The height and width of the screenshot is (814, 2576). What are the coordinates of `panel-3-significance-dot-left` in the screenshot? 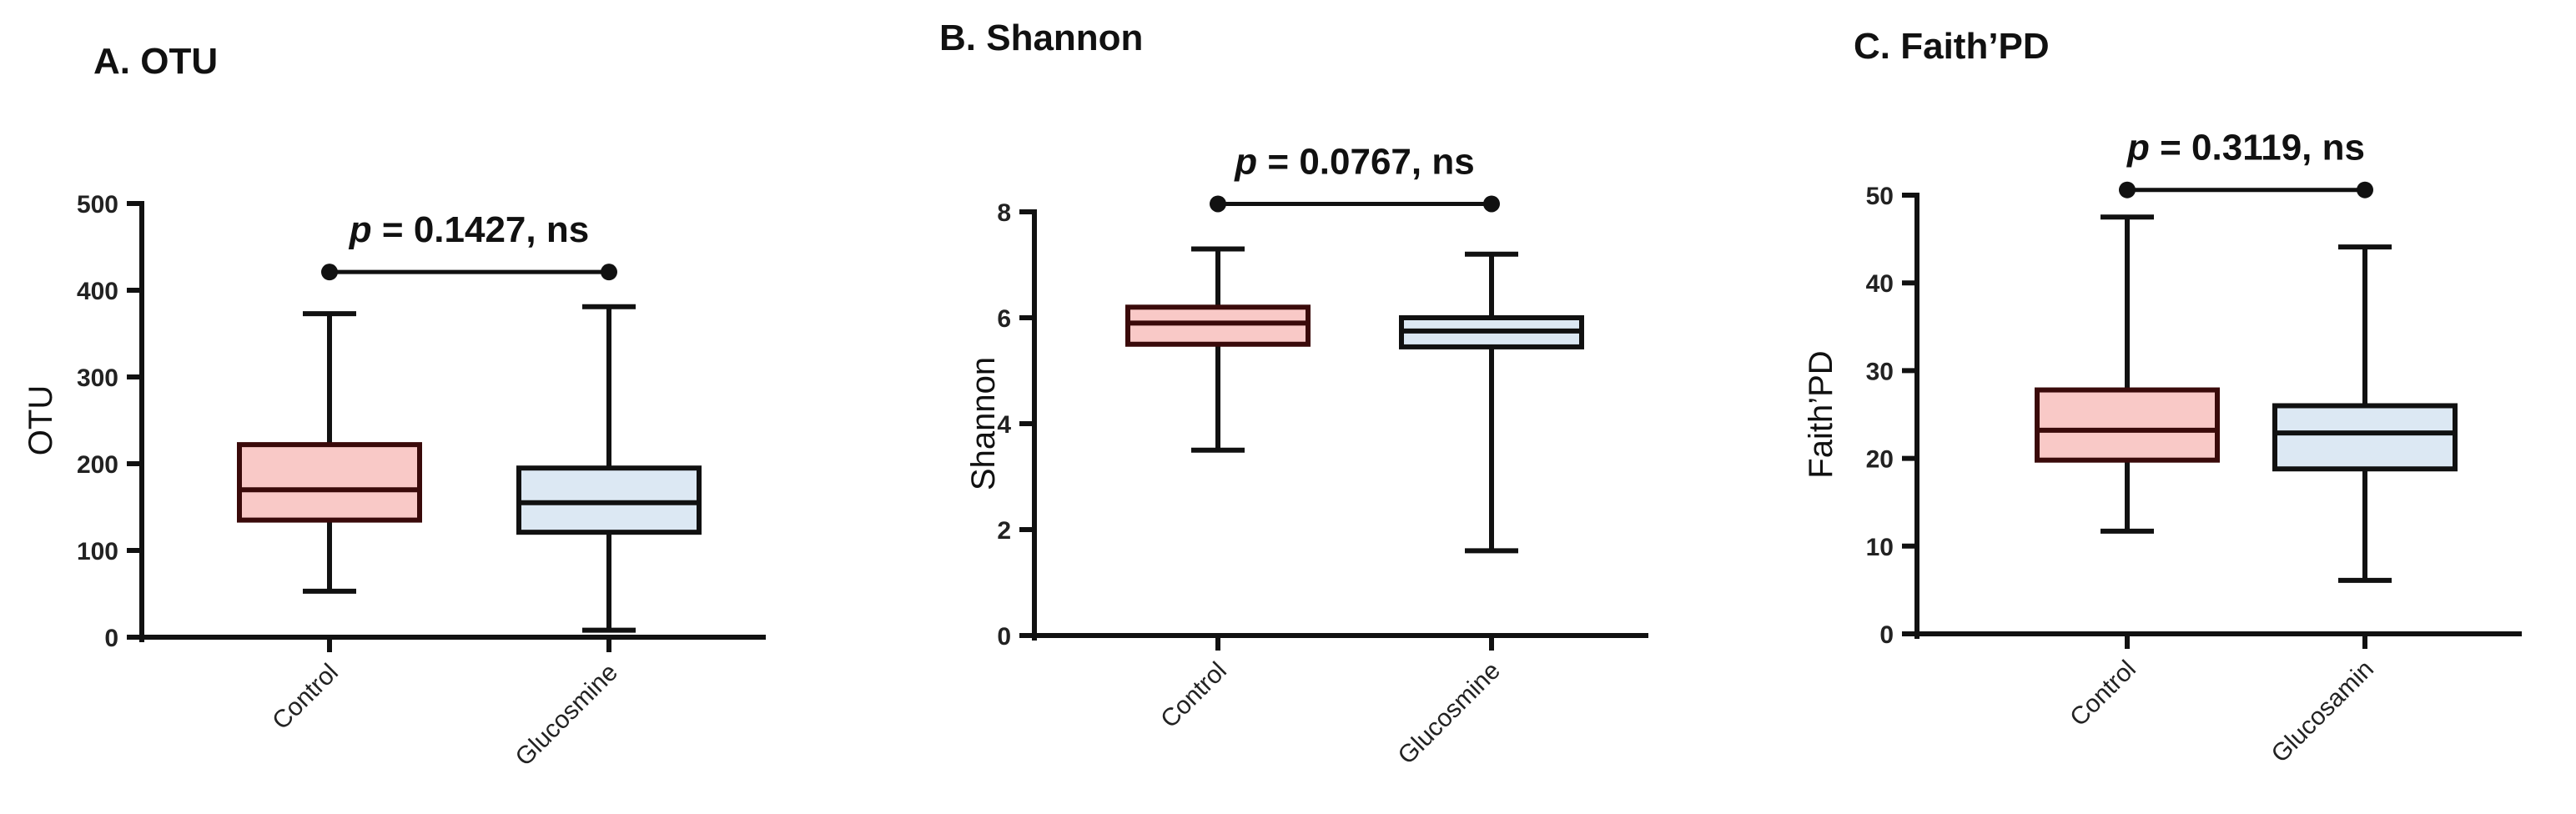 It's located at (2127, 189).